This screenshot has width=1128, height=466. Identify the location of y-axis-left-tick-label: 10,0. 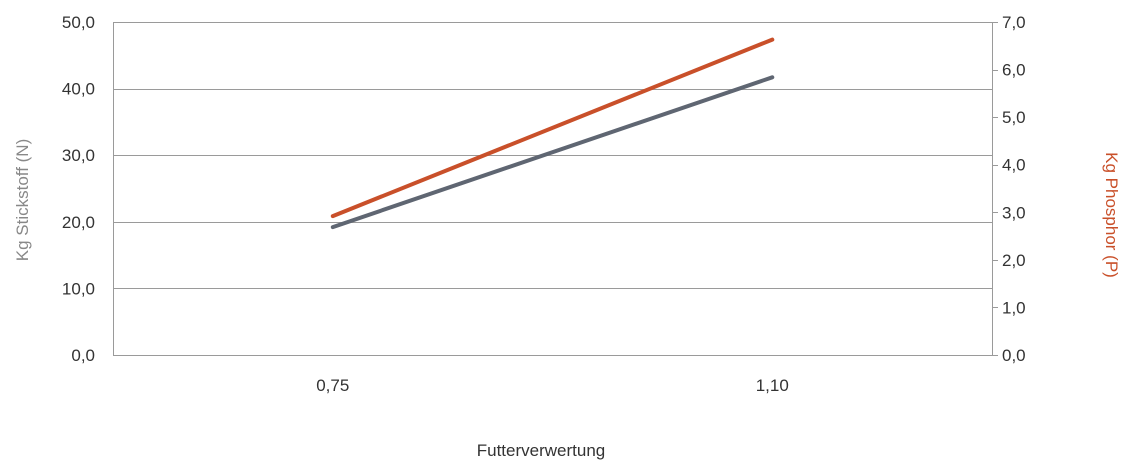
(78, 288).